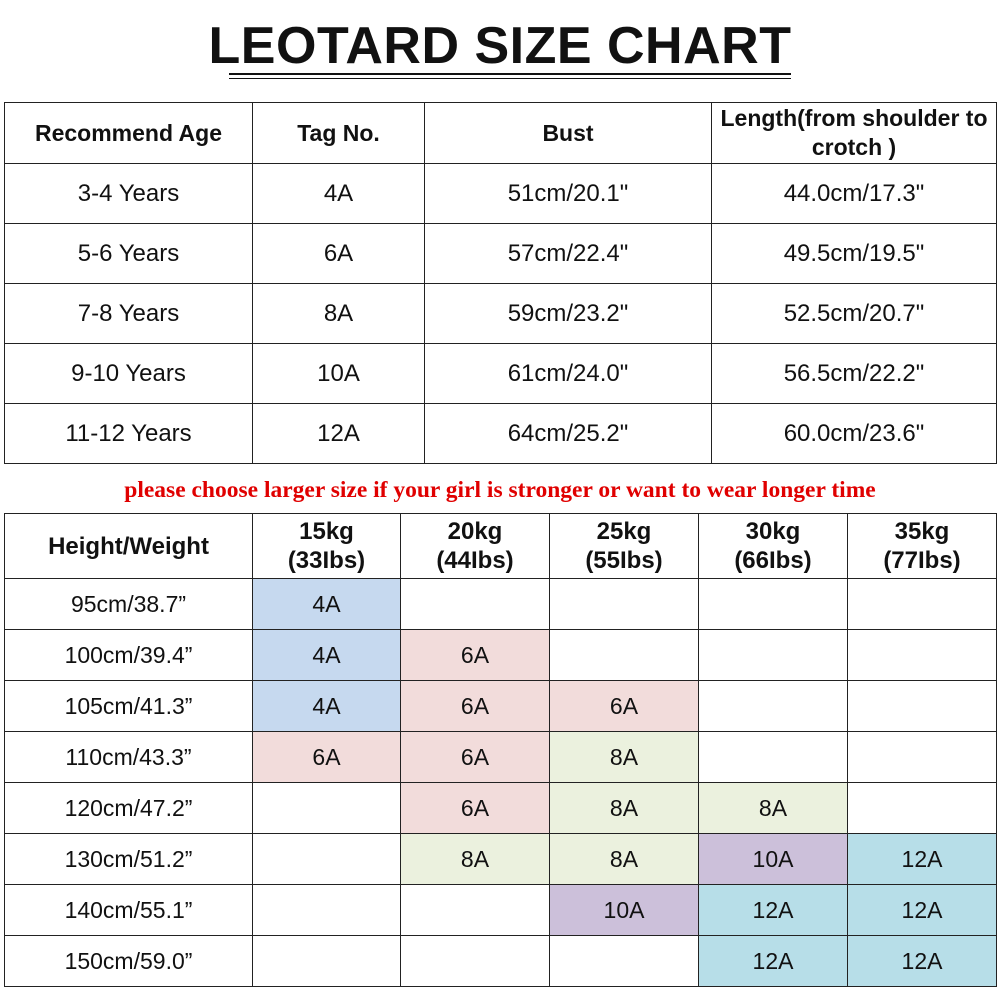 This screenshot has width=1000, height=1000. Describe the element at coordinates (568, 253) in the screenshot. I see `cell-bust: 57cm/22.4"` at that location.